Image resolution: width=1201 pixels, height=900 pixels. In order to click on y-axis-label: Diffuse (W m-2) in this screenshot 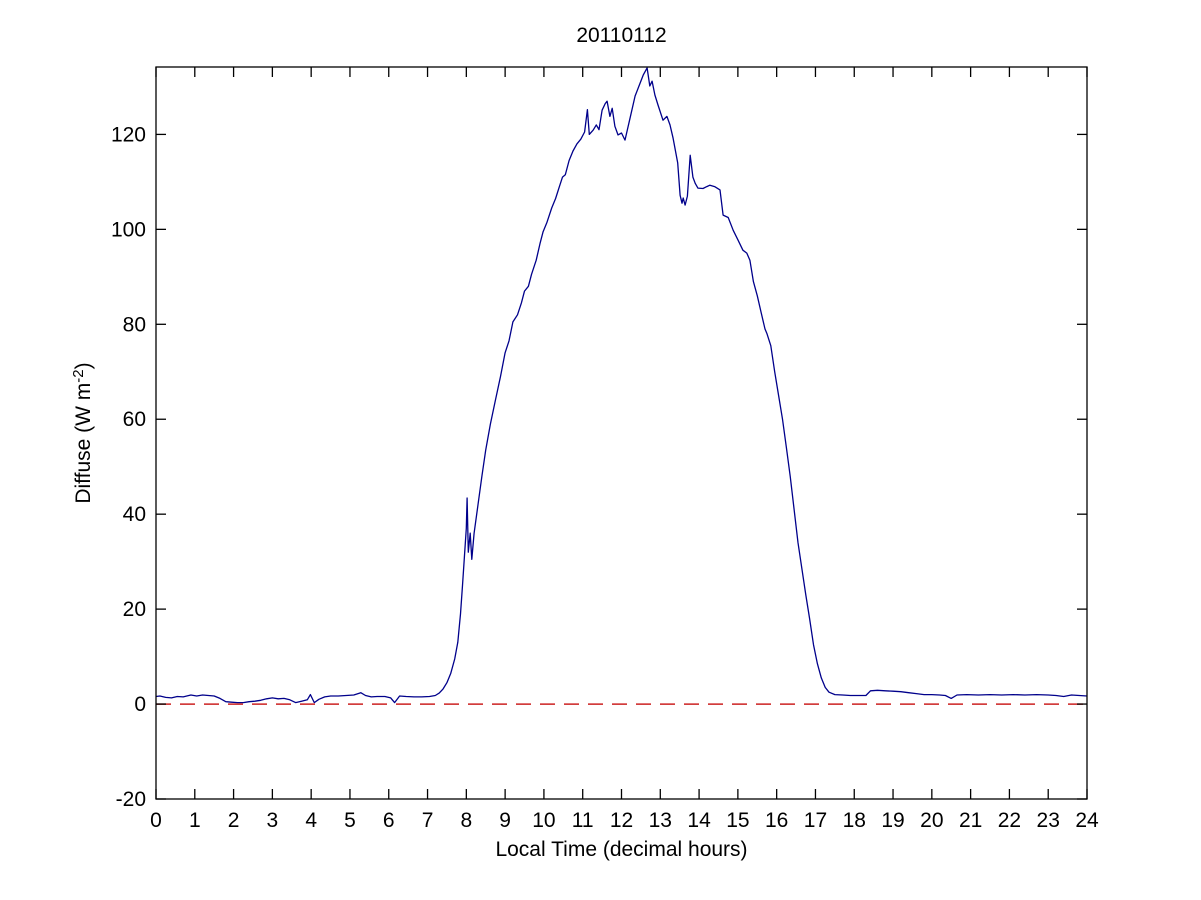, I will do `click(82, 433)`.